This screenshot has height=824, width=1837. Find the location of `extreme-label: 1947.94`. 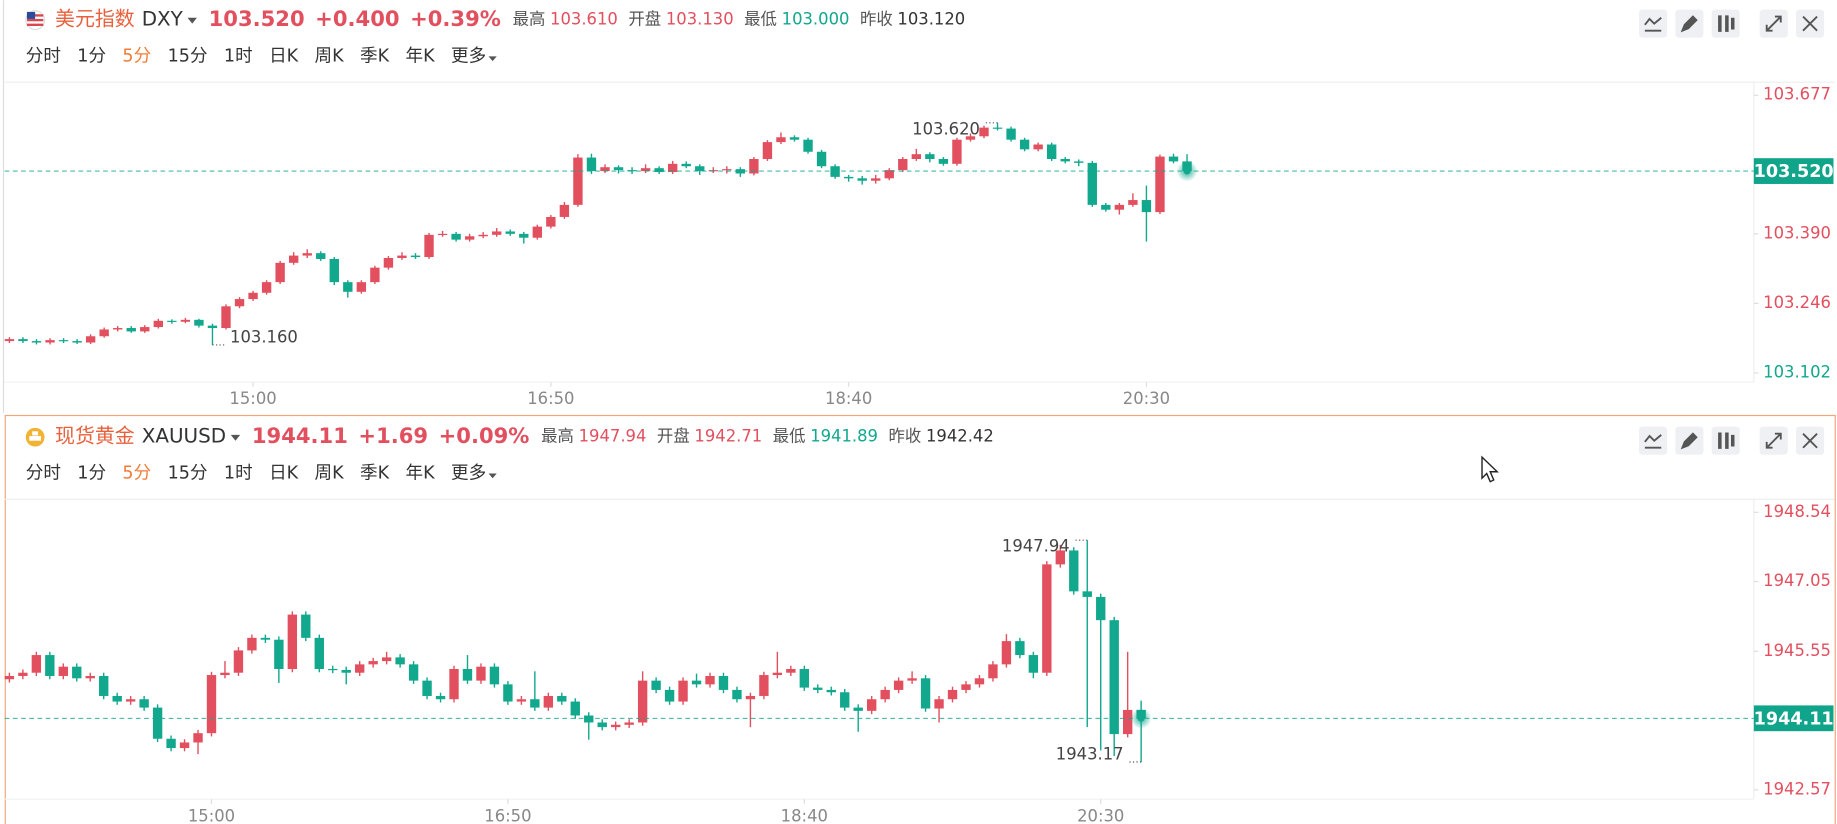

extreme-label: 1947.94 is located at coordinates (1036, 546).